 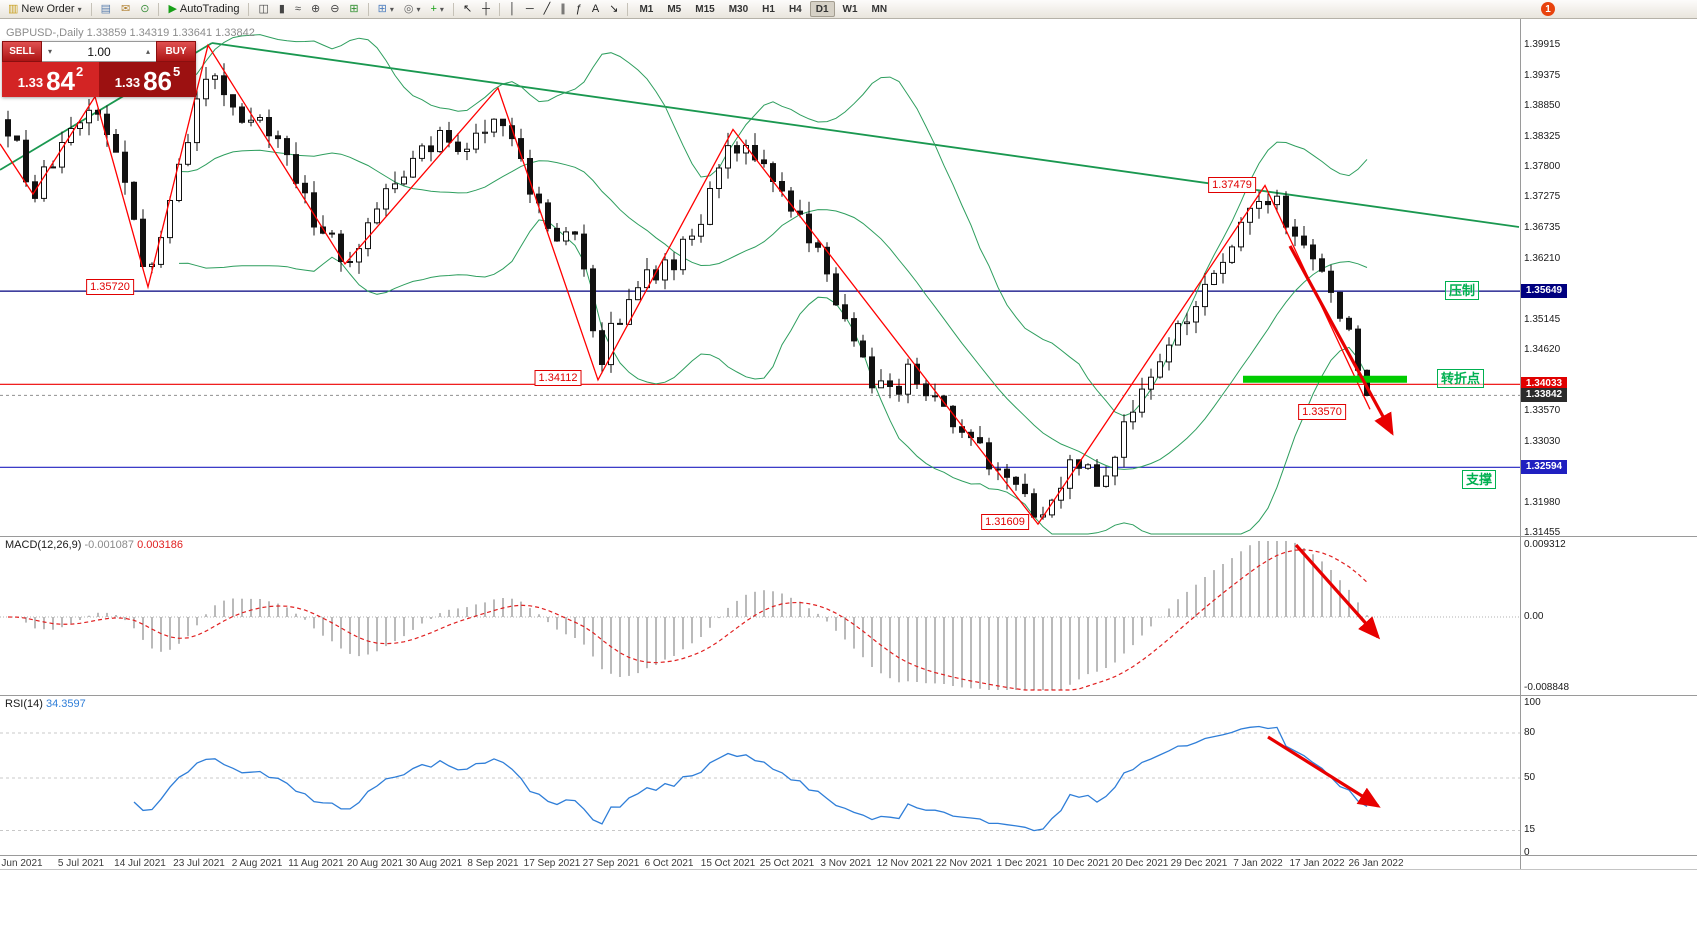 I want to click on one-click-trading-panel: SELL ▾ 1.00 ▴ BUY 1.33 84 2 1.33 86 5, so click(x=99, y=69).